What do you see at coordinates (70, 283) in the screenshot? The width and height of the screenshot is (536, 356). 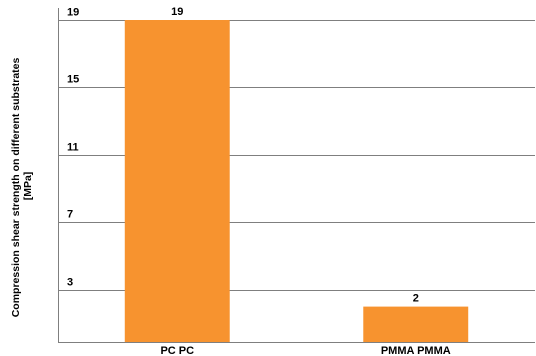 I see `y-tick-label: 3` at bounding box center [70, 283].